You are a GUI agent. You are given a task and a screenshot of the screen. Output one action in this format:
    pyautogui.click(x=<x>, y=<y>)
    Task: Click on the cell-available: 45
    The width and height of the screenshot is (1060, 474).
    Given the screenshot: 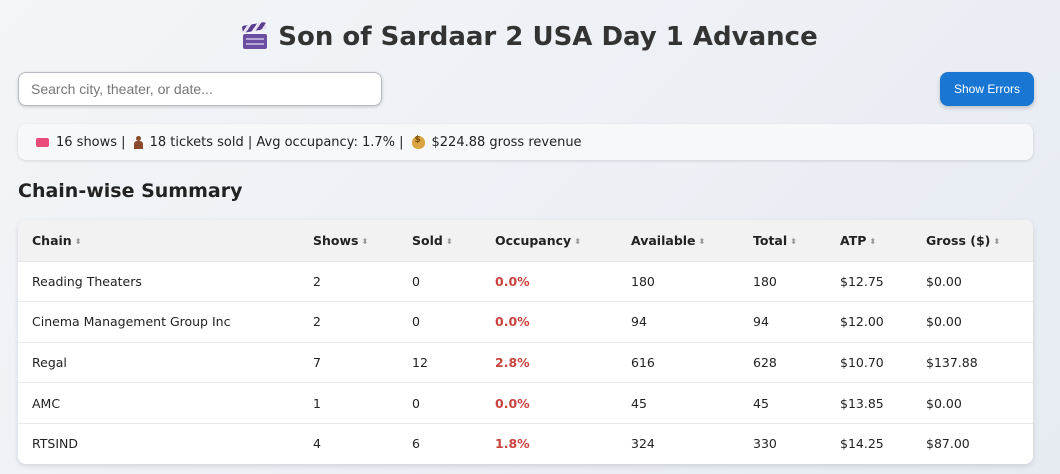 What is the action you would take?
    pyautogui.click(x=639, y=403)
    